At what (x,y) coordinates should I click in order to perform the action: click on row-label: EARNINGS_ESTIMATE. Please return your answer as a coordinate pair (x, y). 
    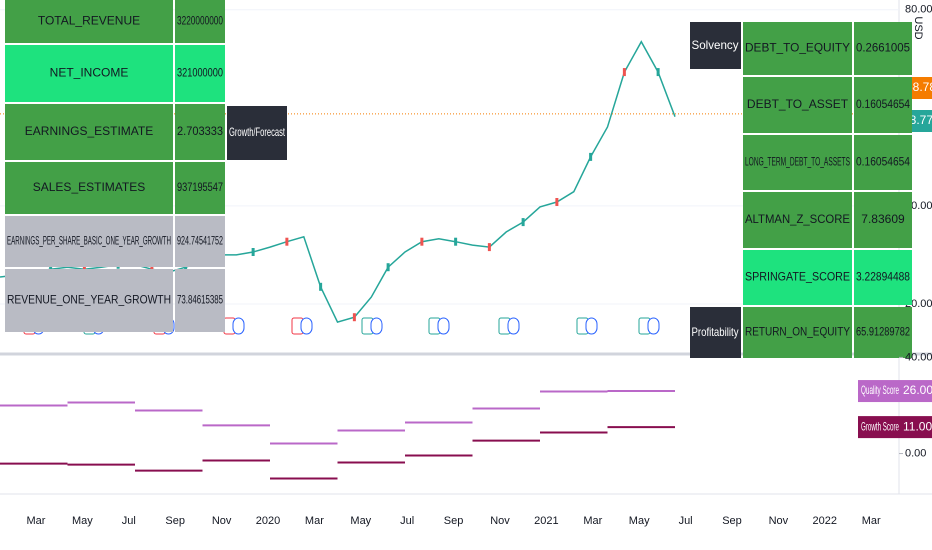
    Looking at the image, I should click on (89, 131).